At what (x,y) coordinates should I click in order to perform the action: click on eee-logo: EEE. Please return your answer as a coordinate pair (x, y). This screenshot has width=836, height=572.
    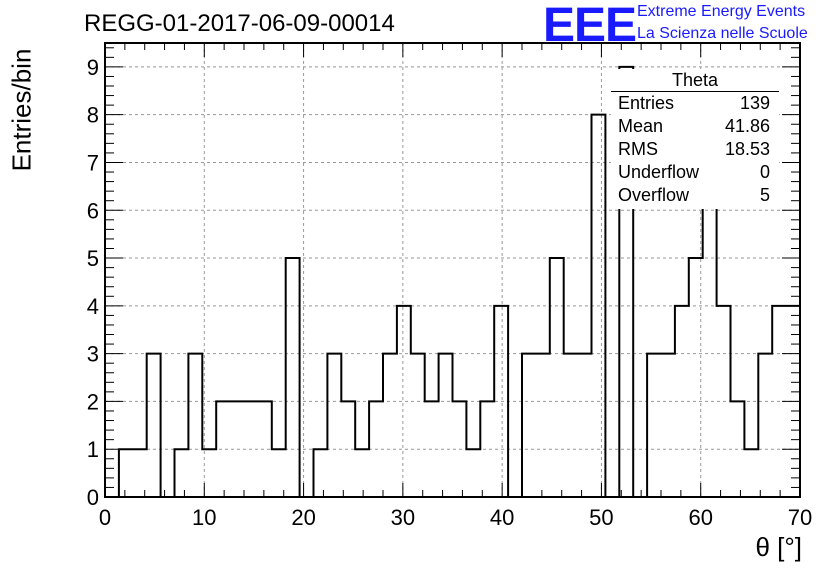
    Looking at the image, I should click on (590, 26).